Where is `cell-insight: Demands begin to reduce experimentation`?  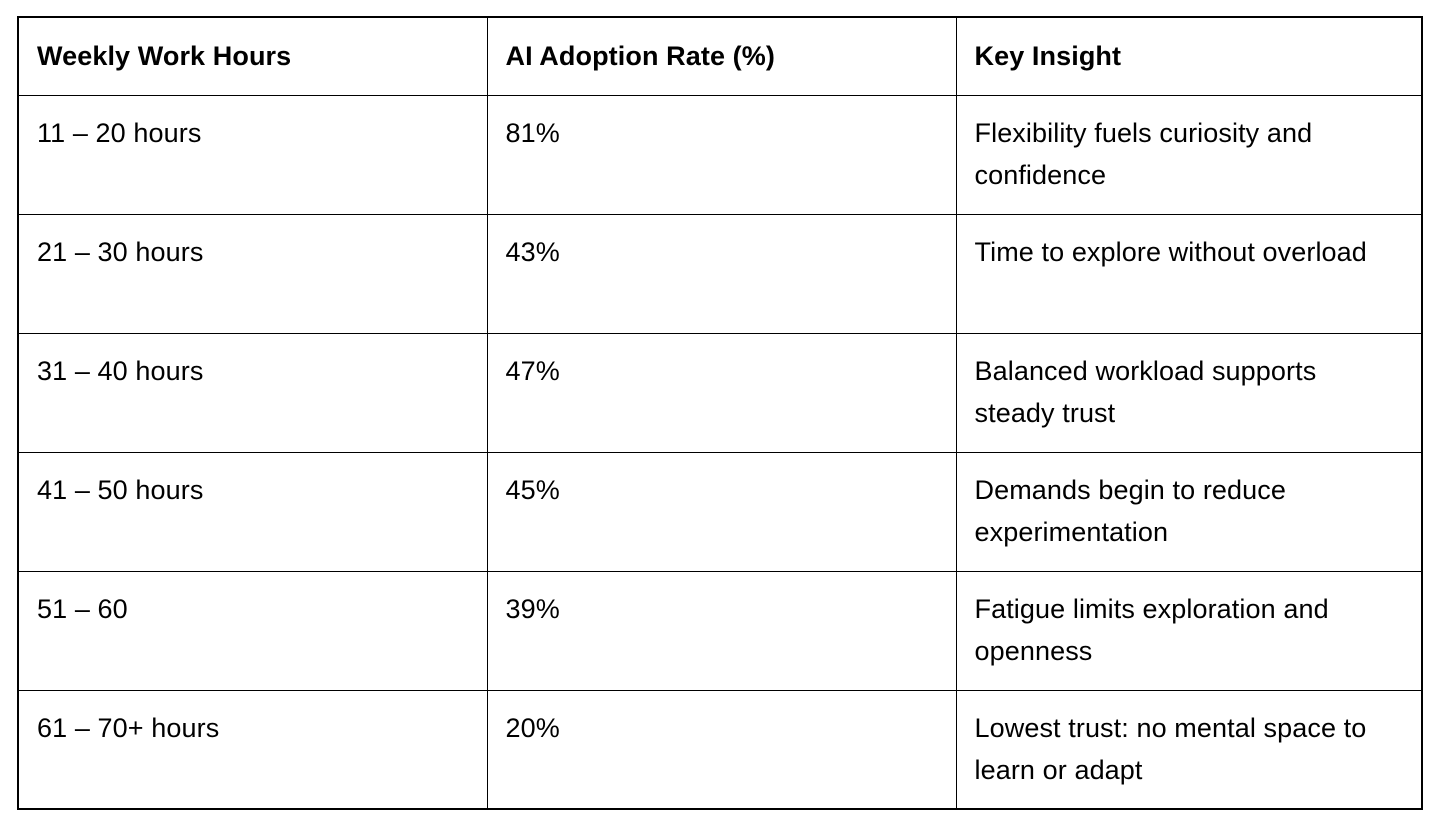
cell-insight: Demands begin to reduce experimentation is located at coordinates (1189, 511).